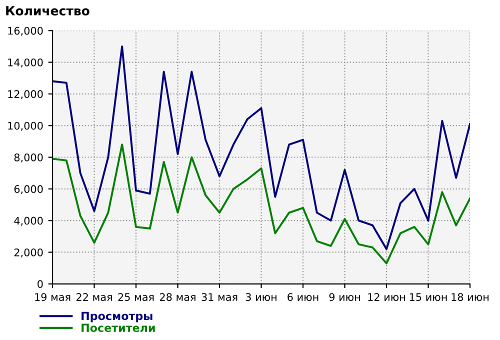 The width and height of the screenshot is (500, 340). What do you see at coordinates (25, 126) in the screenshot?
I see `y-tick-label: 10,000` at bounding box center [25, 126].